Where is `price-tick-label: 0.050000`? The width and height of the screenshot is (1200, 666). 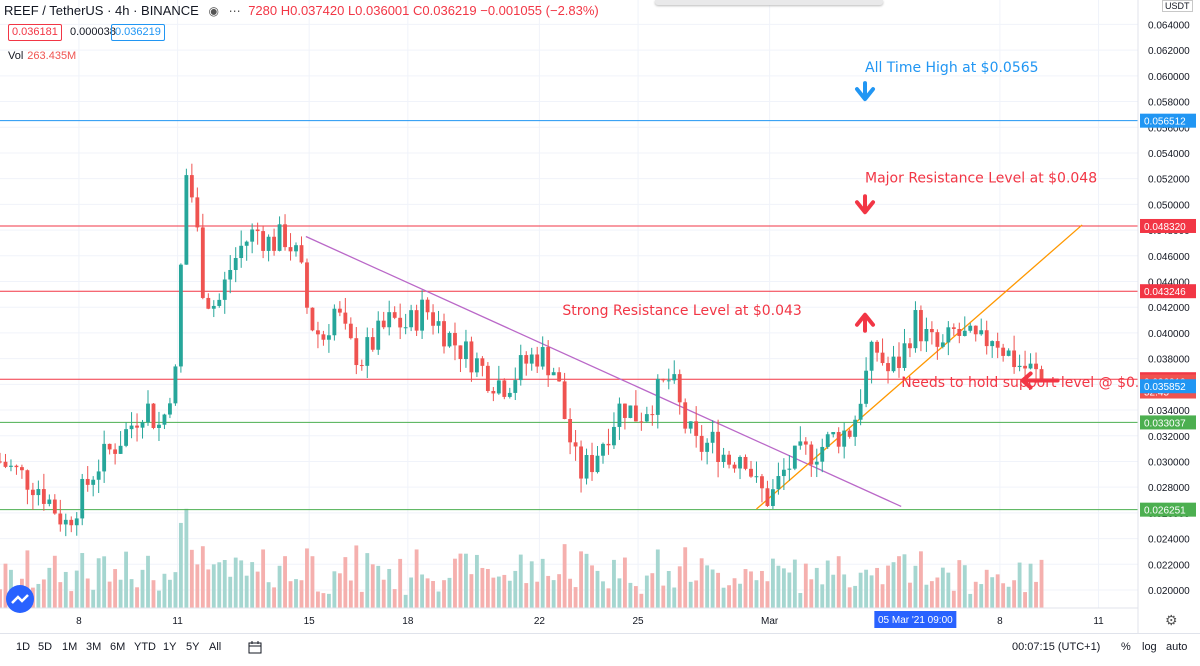 price-tick-label: 0.050000 is located at coordinates (1169, 205).